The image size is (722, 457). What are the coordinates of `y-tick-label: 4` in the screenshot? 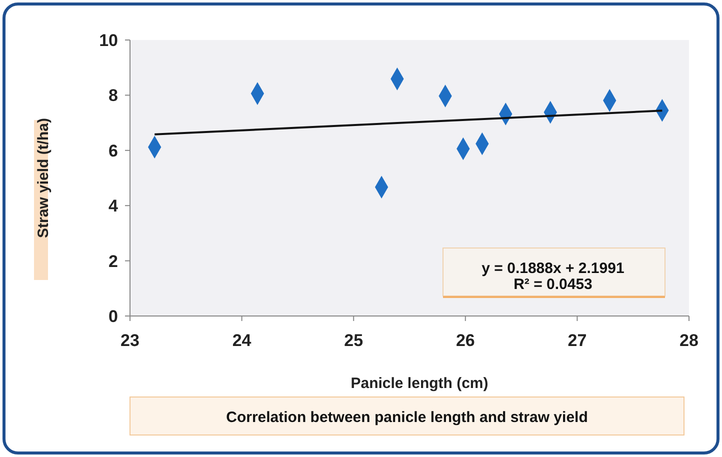 It's located at (113, 206).